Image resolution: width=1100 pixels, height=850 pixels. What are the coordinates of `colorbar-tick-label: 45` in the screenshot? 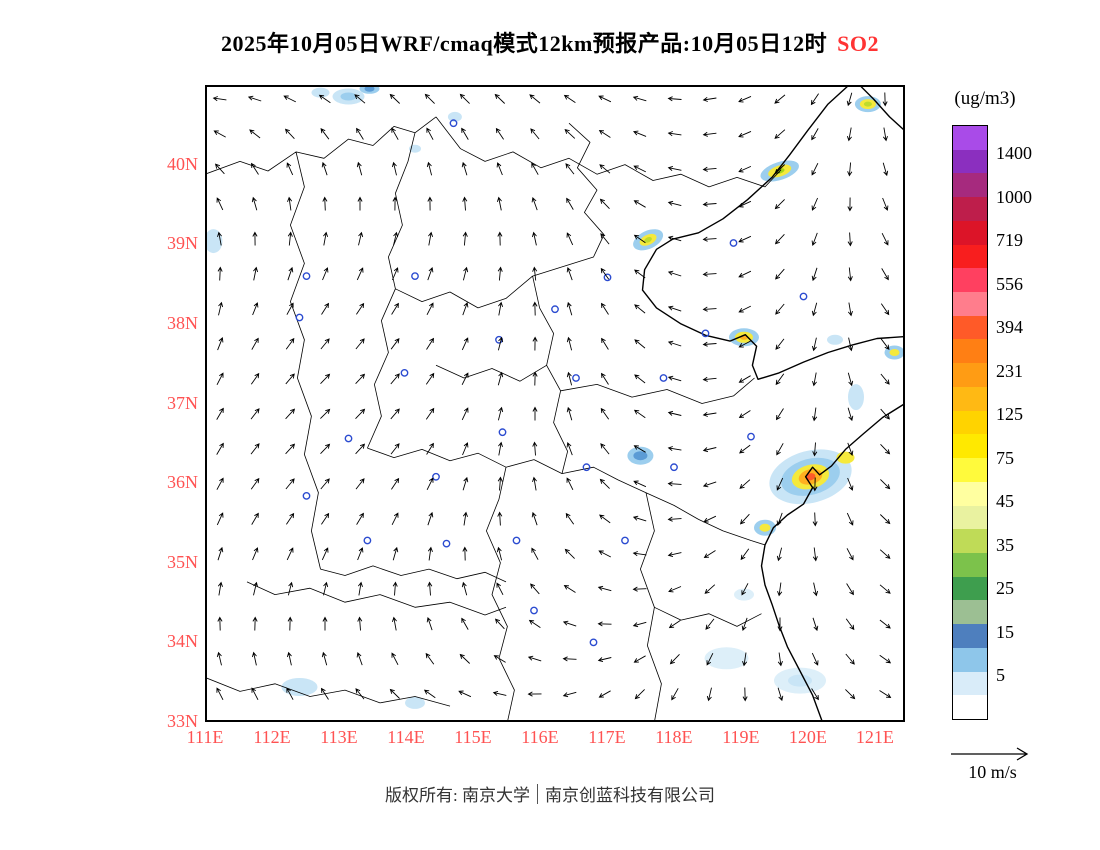 It's located at (1005, 501).